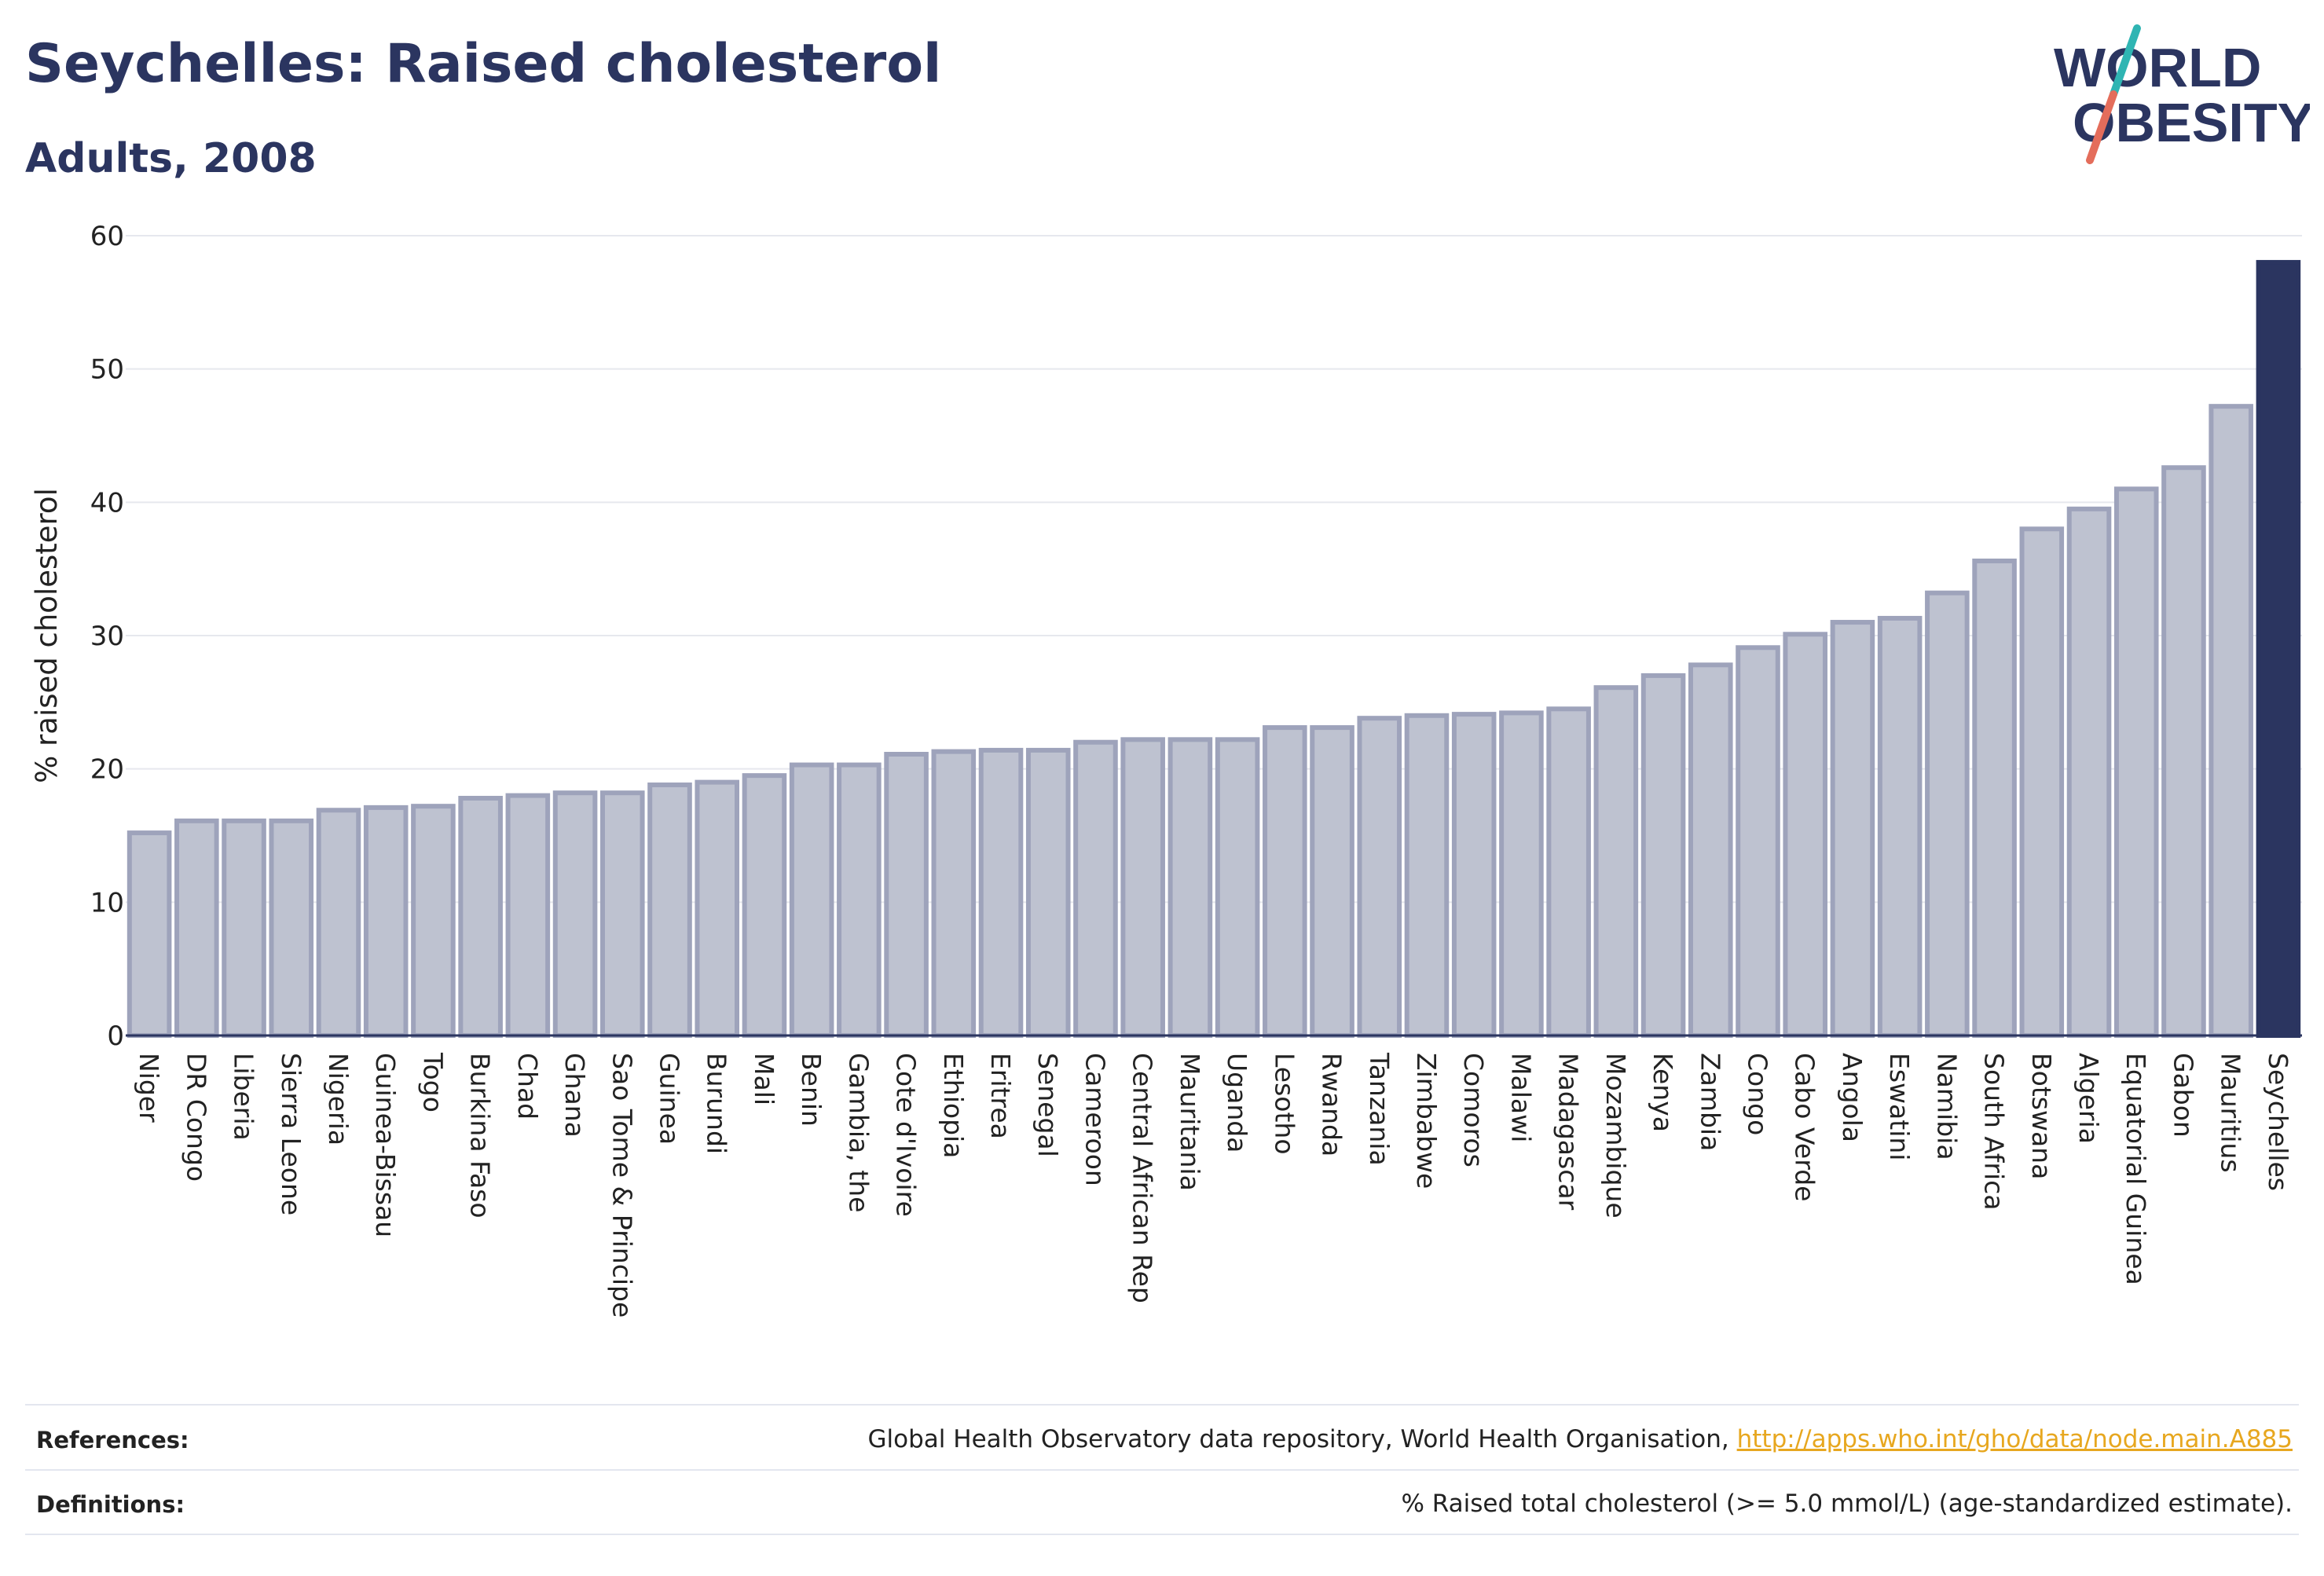 This screenshot has width=2324, height=1576. What do you see at coordinates (1805, 1127) in the screenshot?
I see `x-tick-label: Cabo Verde` at bounding box center [1805, 1127].